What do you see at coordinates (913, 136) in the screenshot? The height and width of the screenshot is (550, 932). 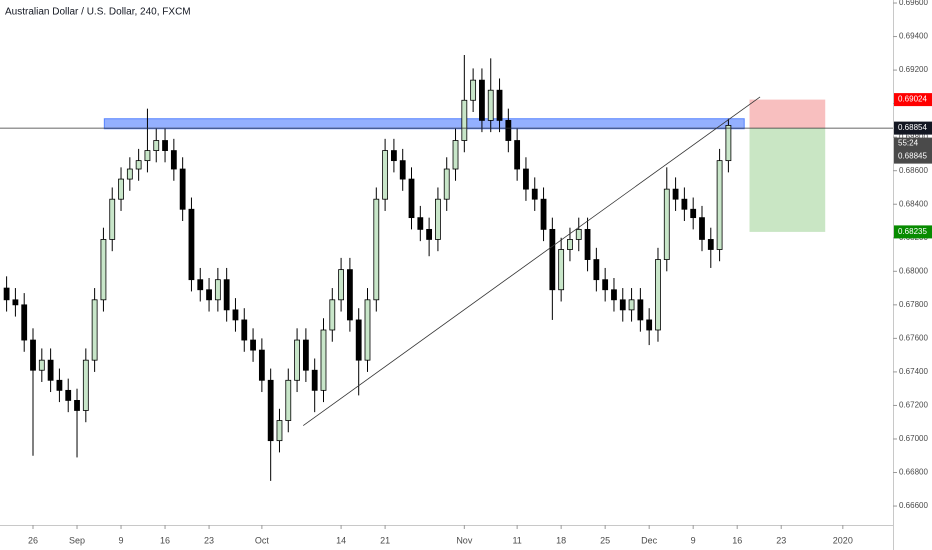 I see `y-tick-label: 0.68800` at bounding box center [913, 136].